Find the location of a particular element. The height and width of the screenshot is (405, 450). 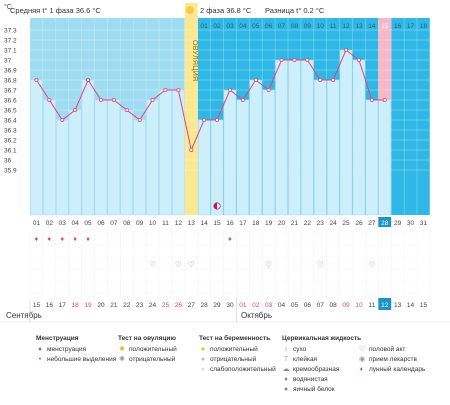

cycle-day-label: 18 is located at coordinates (256, 223).